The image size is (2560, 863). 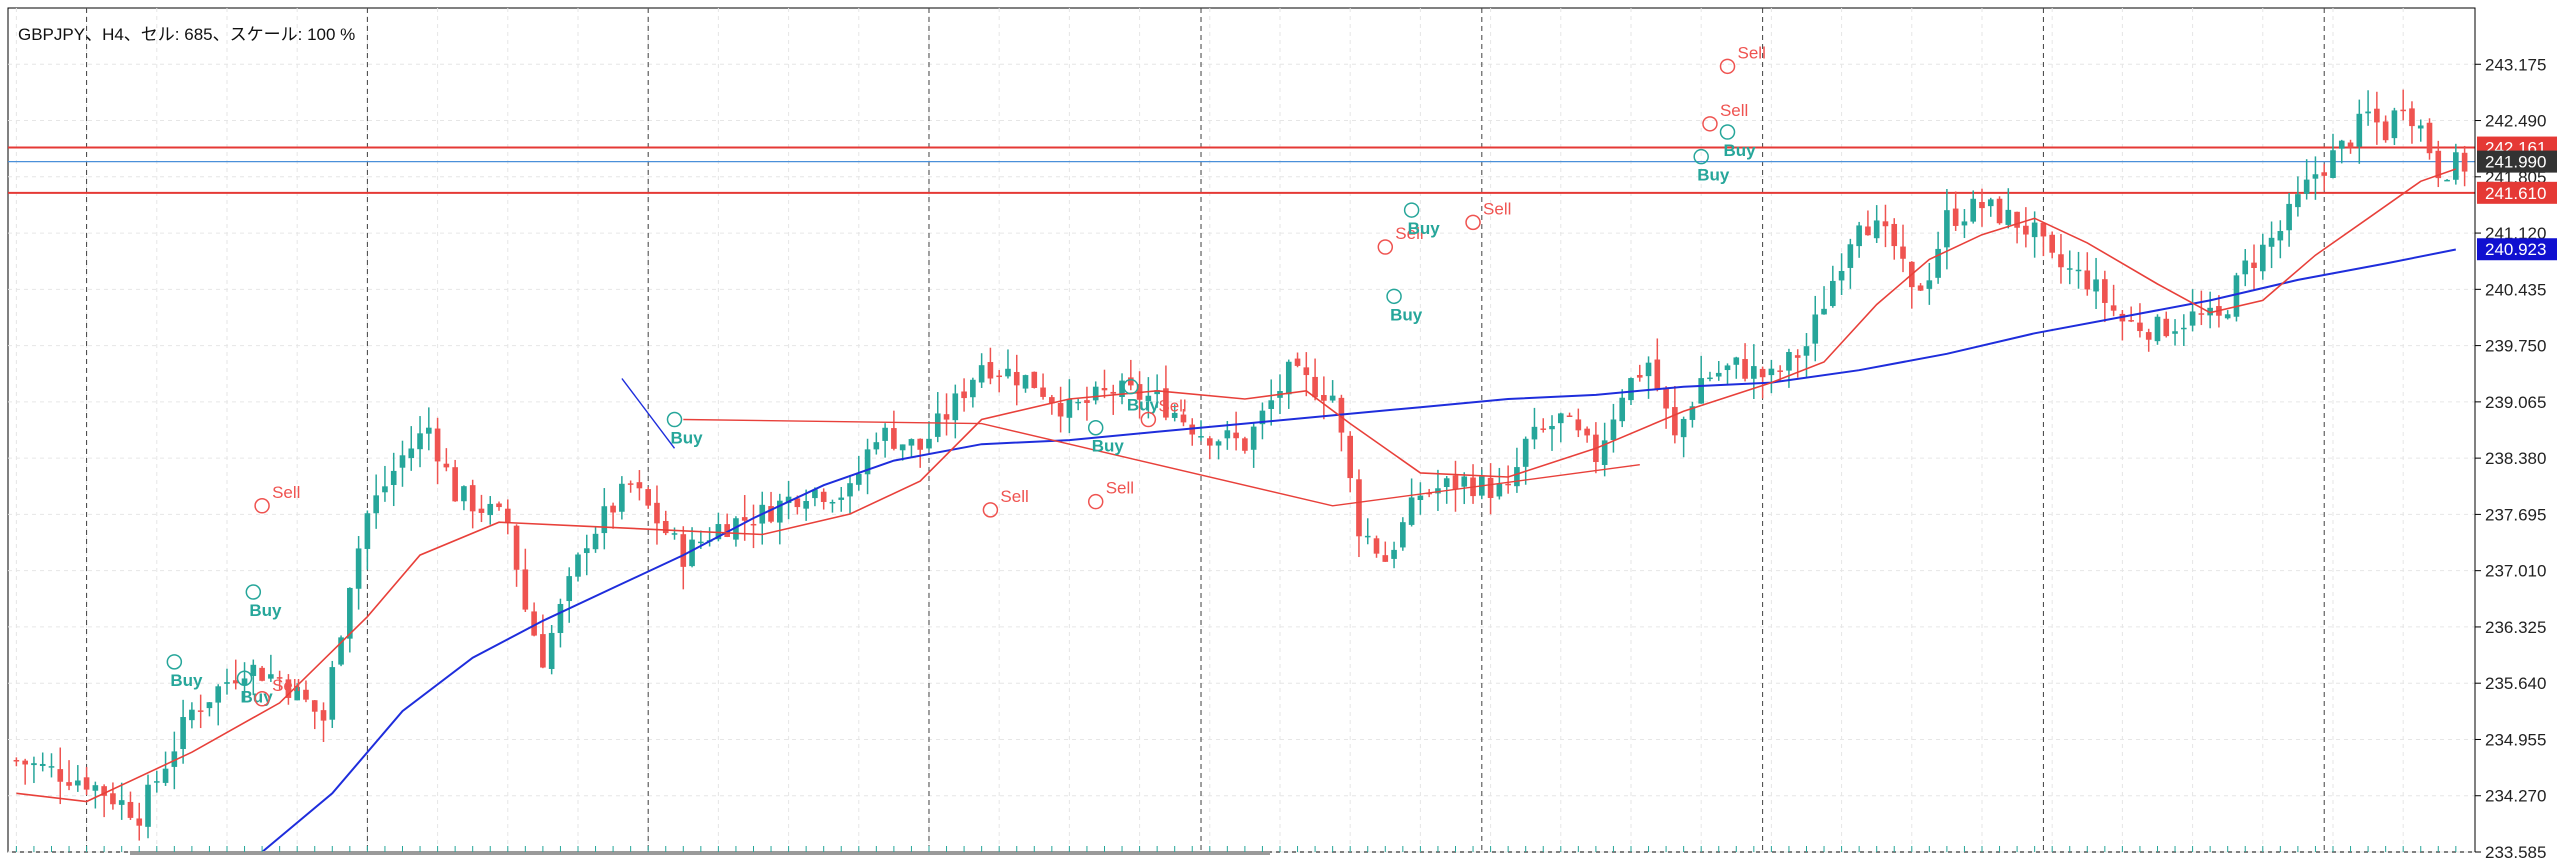 What do you see at coordinates (2515, 627) in the screenshot?
I see `axis-tick-label: 236.325` at bounding box center [2515, 627].